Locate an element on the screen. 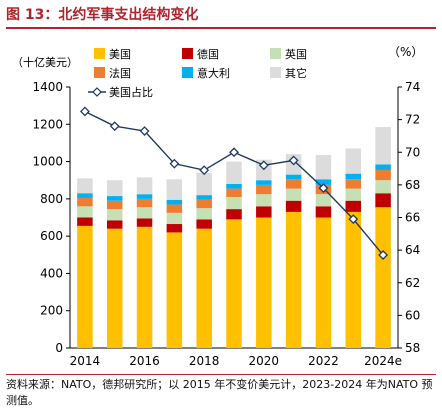 The height and width of the screenshot is (414, 442). right-tick-label: 74 is located at coordinates (412, 87).